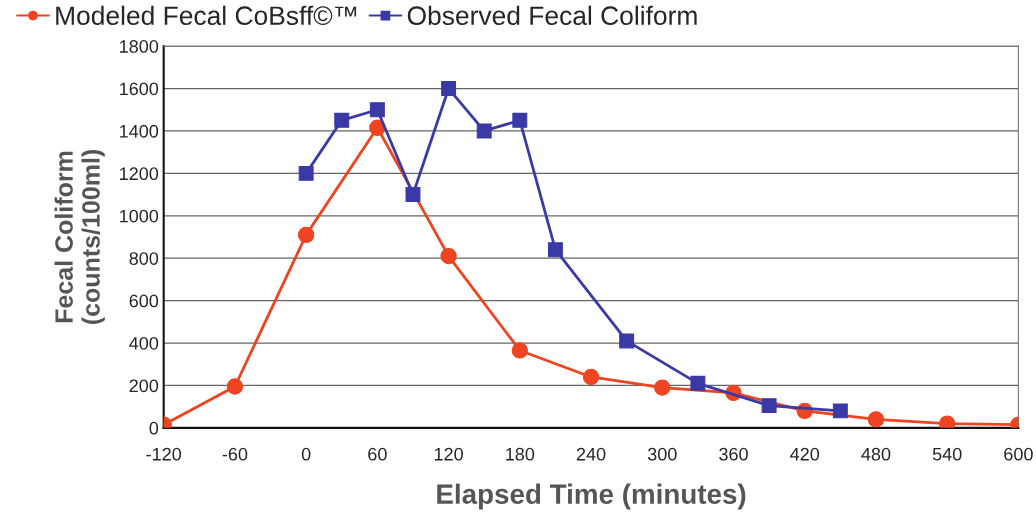  What do you see at coordinates (154, 428) in the screenshot?
I see `y-tick-label: 0` at bounding box center [154, 428].